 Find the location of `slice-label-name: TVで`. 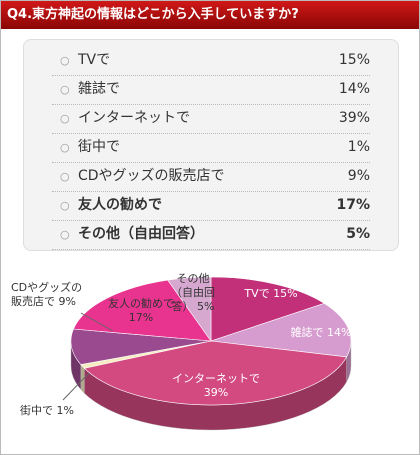

slice-label-name: TVで is located at coordinates (257, 293).